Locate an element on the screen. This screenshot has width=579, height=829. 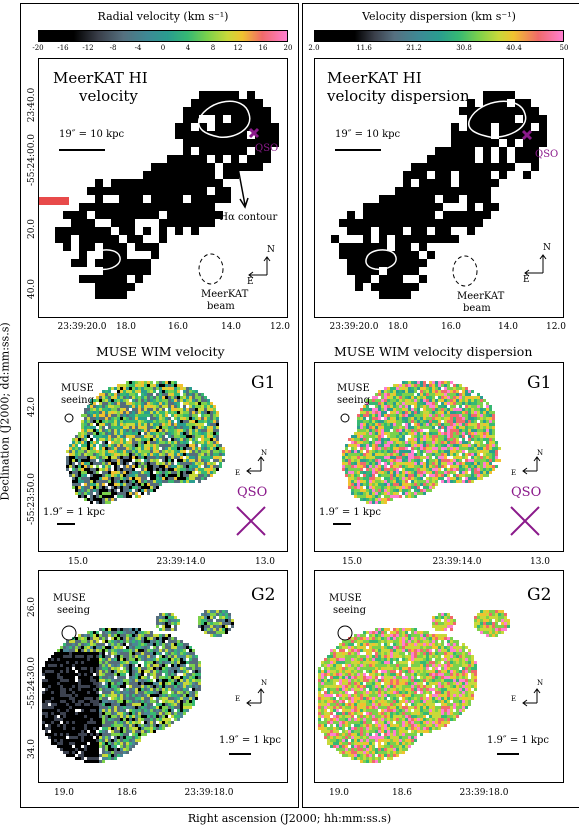
velocity-tick: -4 is located at coordinates (138, 48).